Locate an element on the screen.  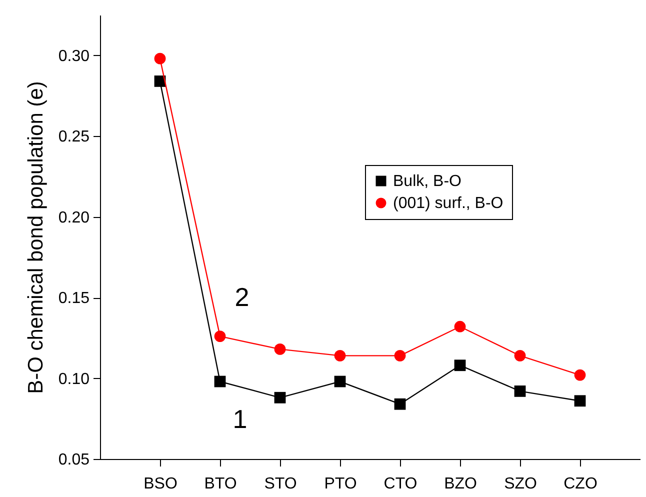
x-tick-label: PTO is located at coordinates (340, 484).